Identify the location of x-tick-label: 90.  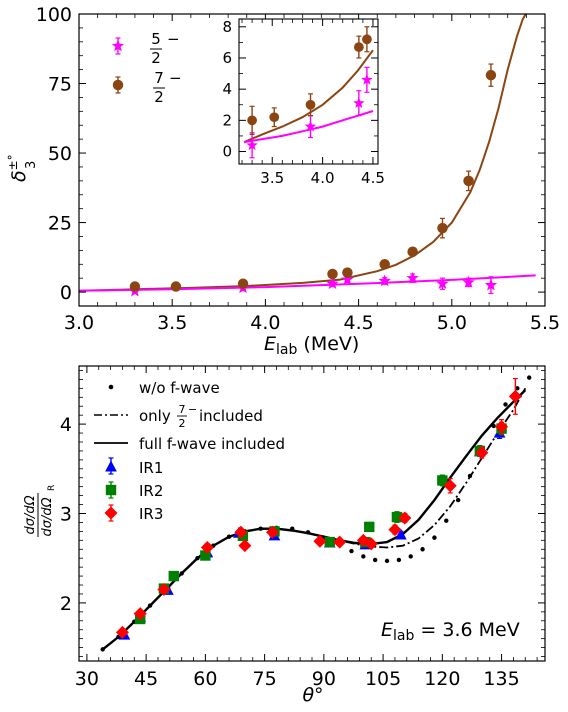
(324, 679).